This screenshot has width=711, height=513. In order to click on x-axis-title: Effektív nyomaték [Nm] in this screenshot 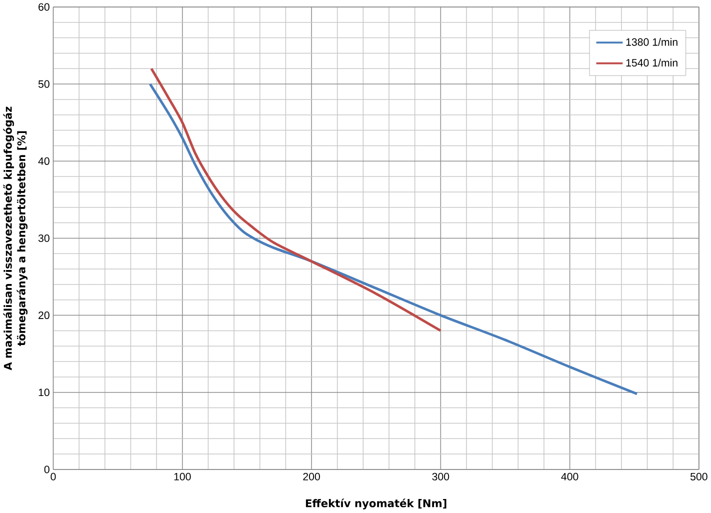, I will do `click(376, 504)`.